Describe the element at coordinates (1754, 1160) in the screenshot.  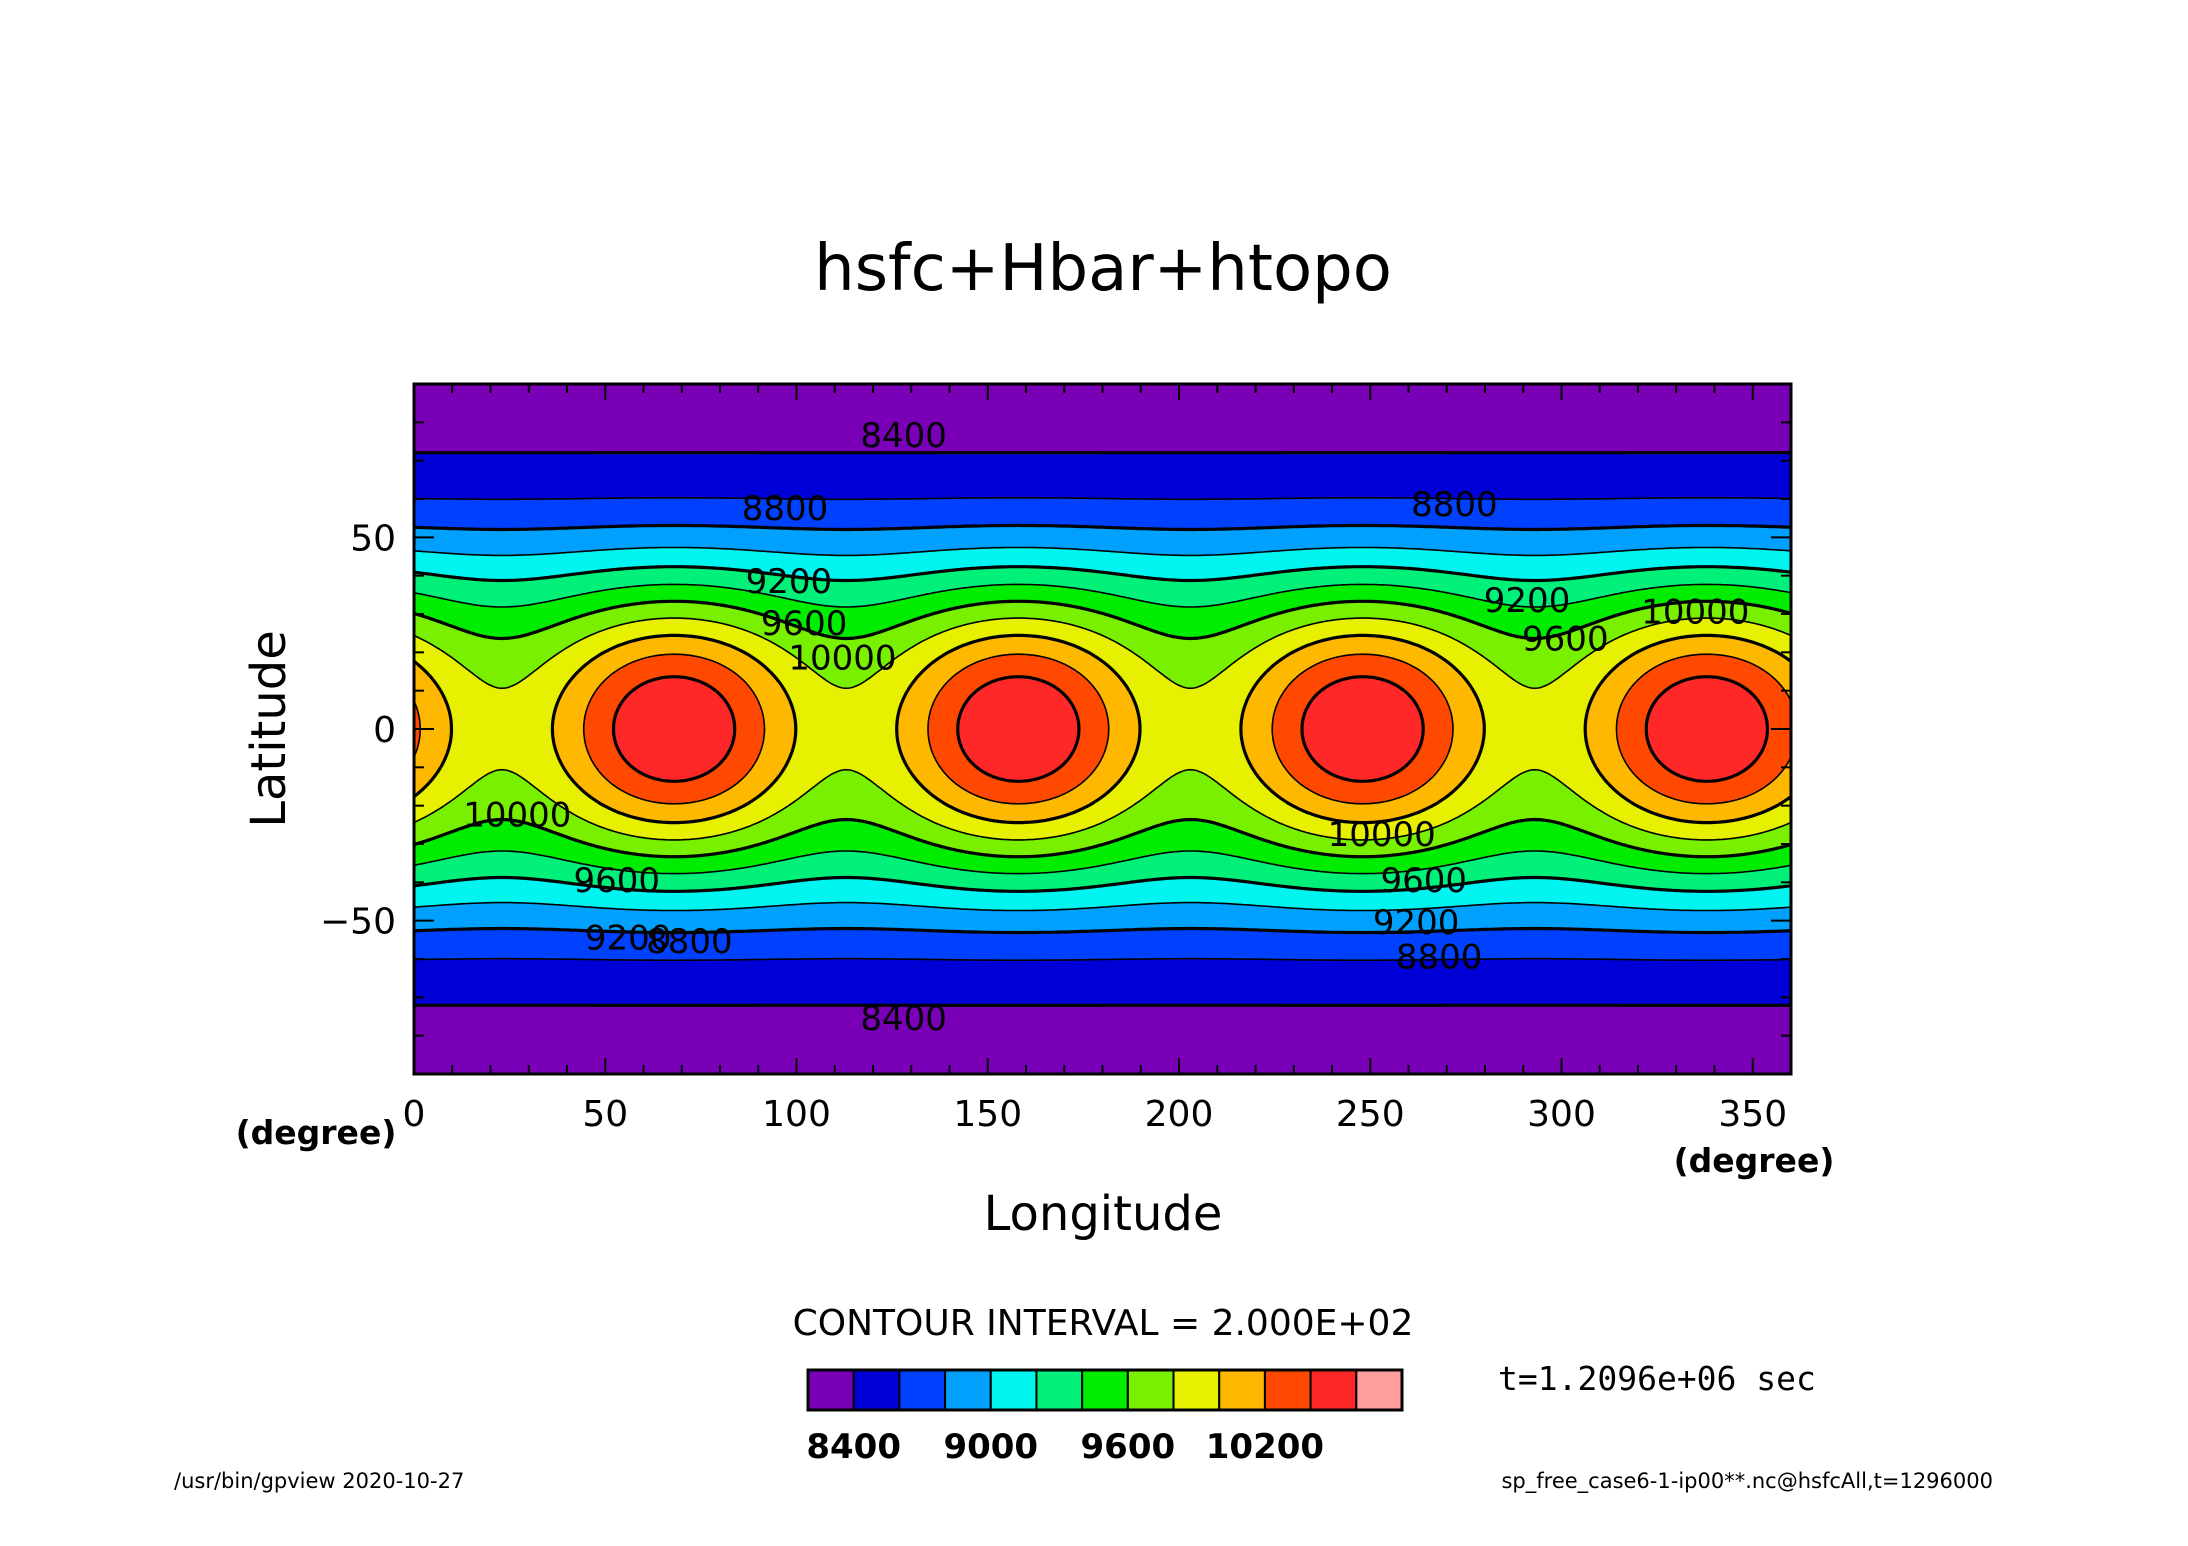
I see `x-unit-right: (degree)` at that location.